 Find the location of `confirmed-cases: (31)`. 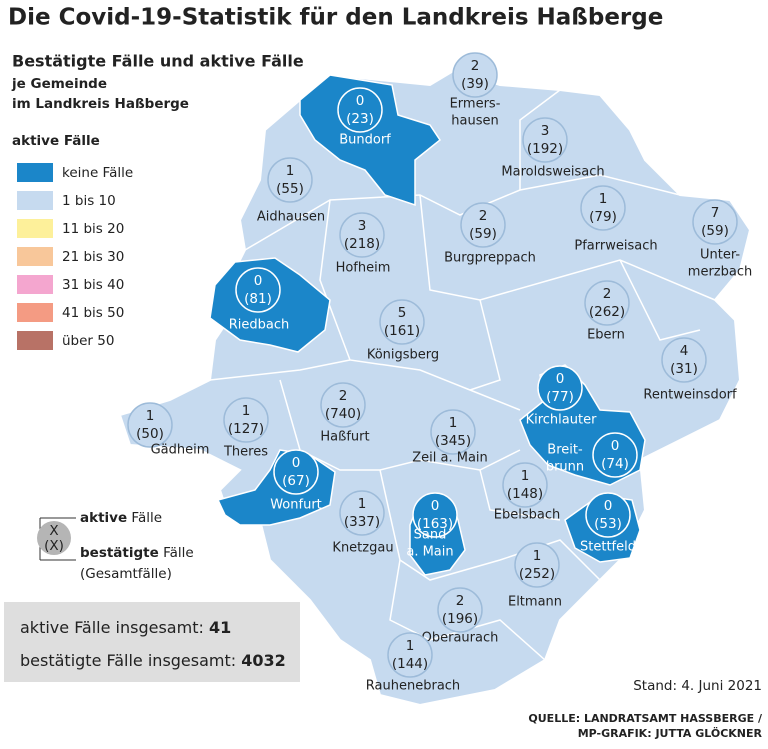

confirmed-cases: (31) is located at coordinates (684, 369).